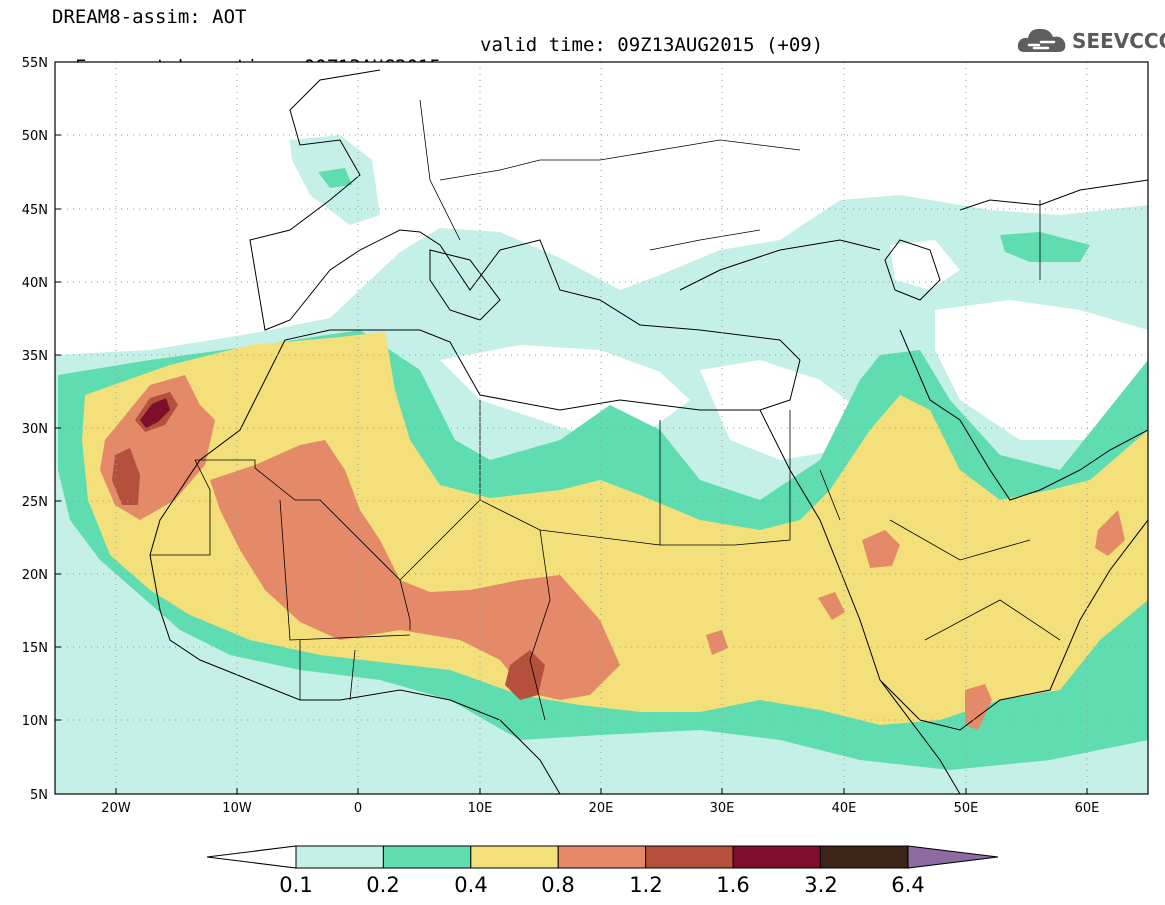 Image resolution: width=1165 pixels, height=905 pixels. I want to click on aot-band-0.8-horn, so click(978, 707).